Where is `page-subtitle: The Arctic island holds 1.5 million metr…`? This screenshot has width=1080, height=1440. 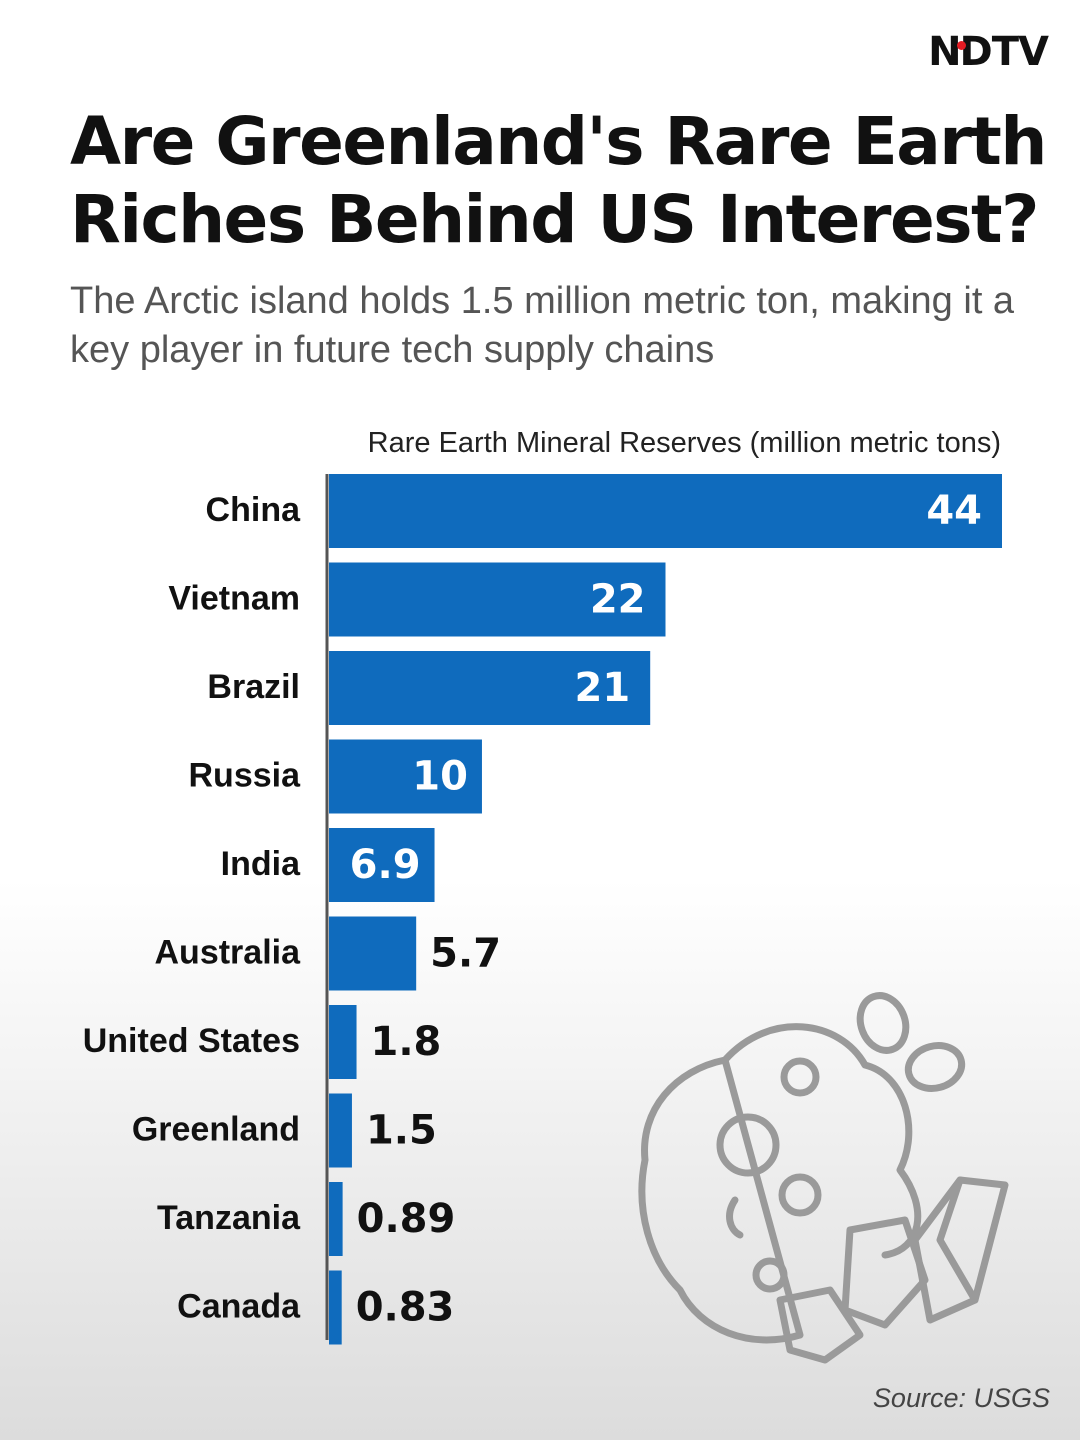
page-subtitle: The Arctic island holds 1.5 million metr… is located at coordinates (542, 325).